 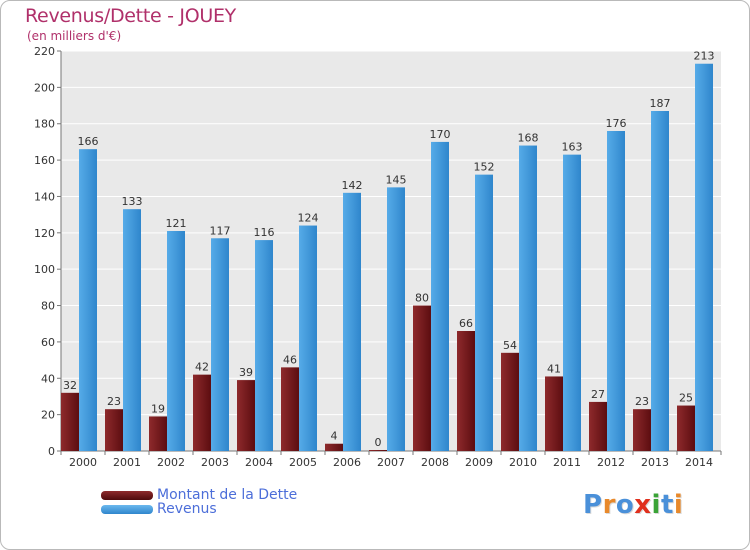 What do you see at coordinates (554, 368) in the screenshot?
I see `data-label-dette: 41` at bounding box center [554, 368].